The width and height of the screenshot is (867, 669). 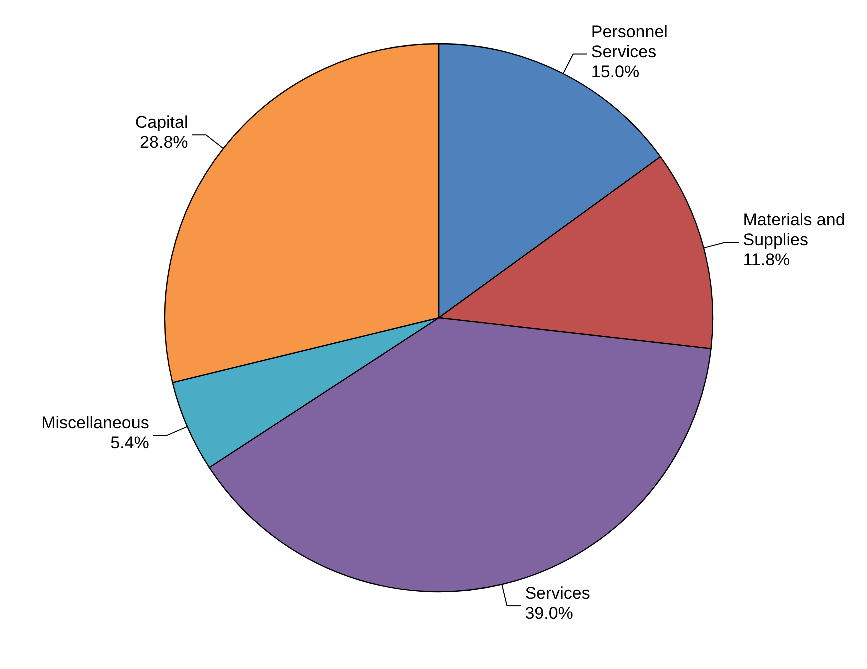 I want to click on data-label: 15.0%, so click(x=615, y=72).